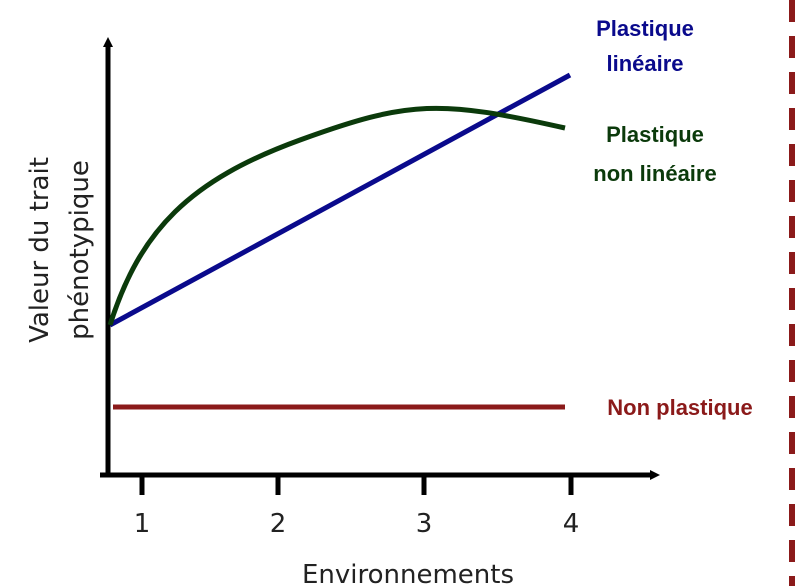 The image size is (803, 586). What do you see at coordinates (278, 524) in the screenshot?
I see `x-tick-label: 2` at bounding box center [278, 524].